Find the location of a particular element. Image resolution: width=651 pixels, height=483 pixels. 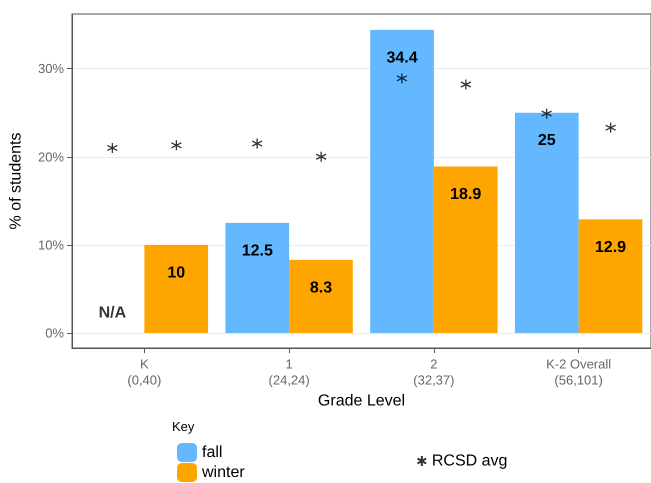

y-tick-label: 20% is located at coordinates (51, 156).